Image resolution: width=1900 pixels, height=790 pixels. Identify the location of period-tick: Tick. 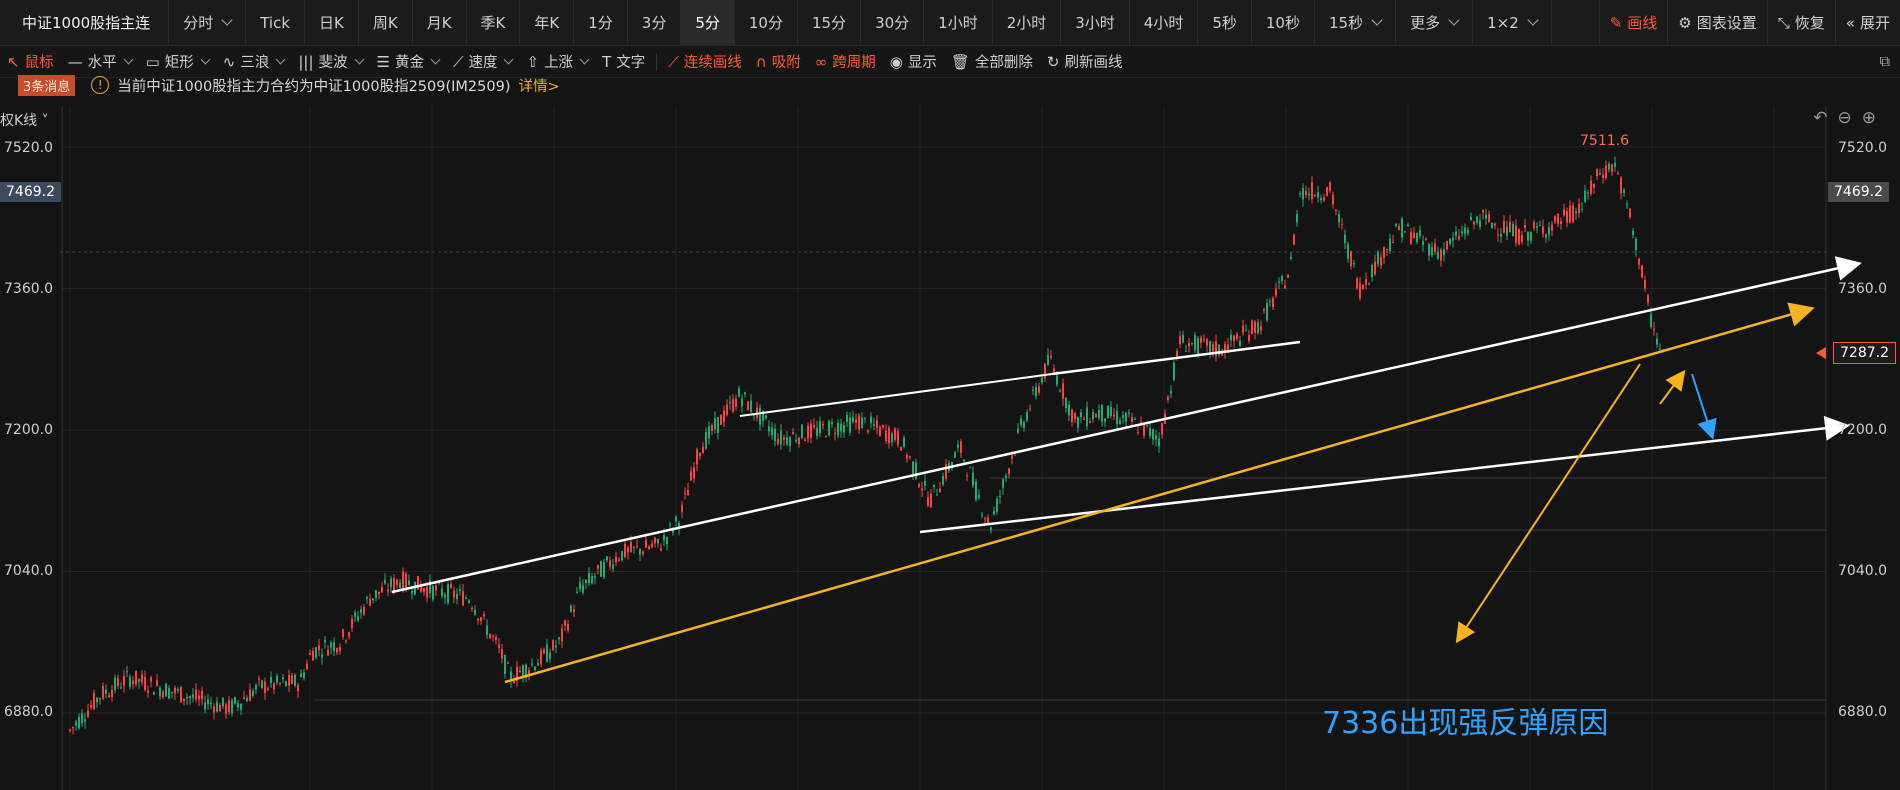
(276, 23).